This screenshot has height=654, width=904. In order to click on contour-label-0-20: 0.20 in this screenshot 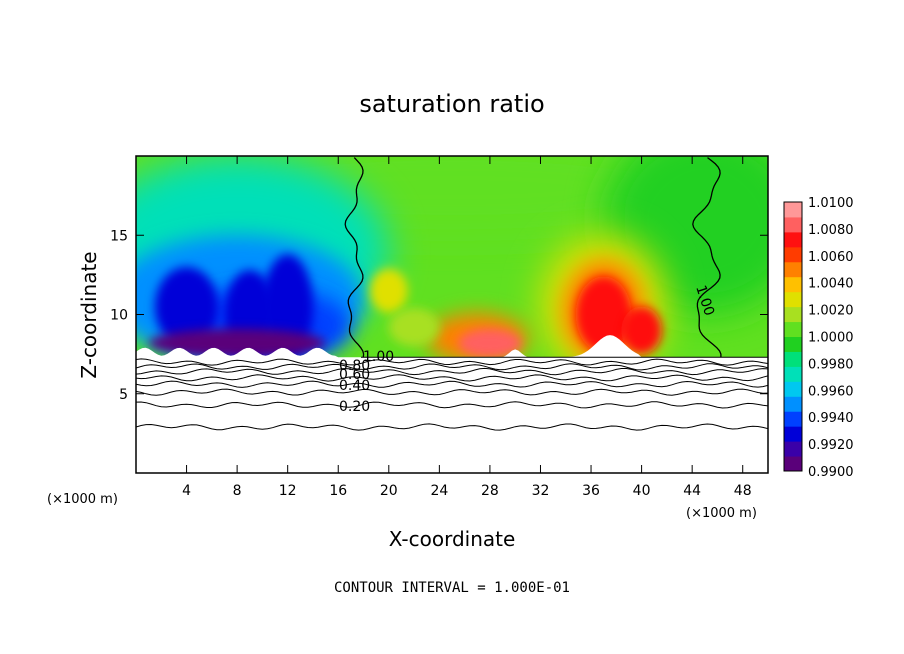, I will do `click(354, 407)`.